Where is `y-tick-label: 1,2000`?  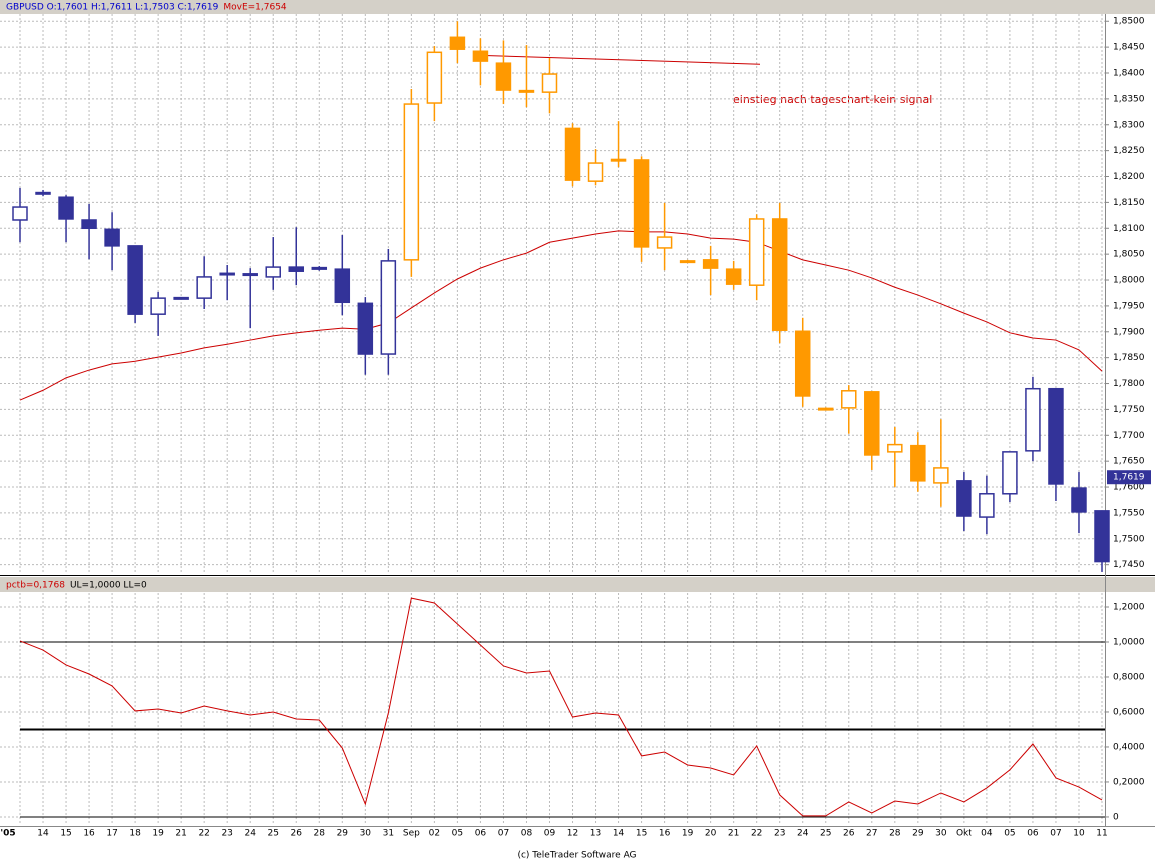 y-tick-label: 1,2000 is located at coordinates (1129, 607).